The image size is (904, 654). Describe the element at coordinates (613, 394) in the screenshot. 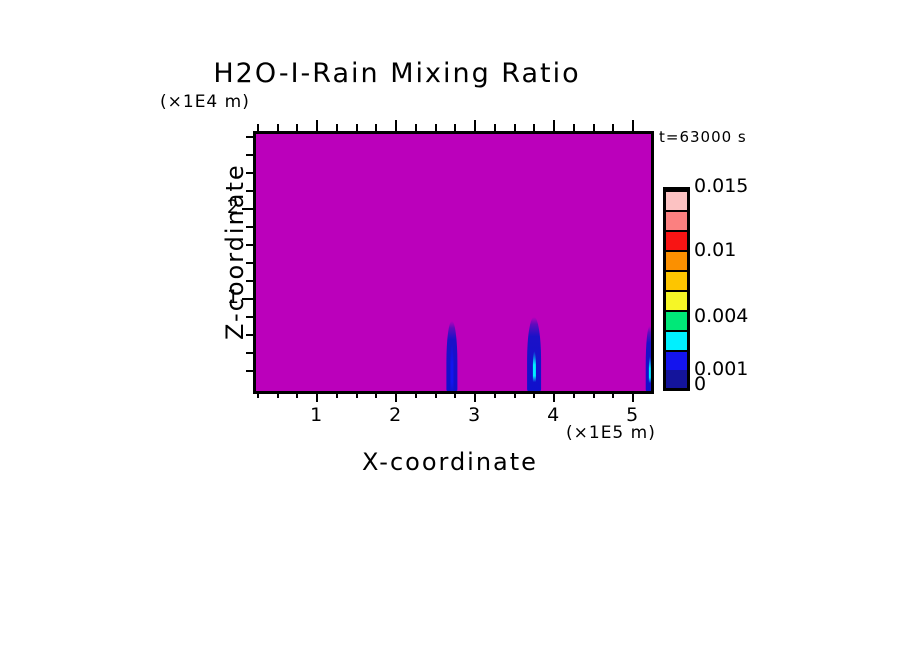

I see `x-tick-4.75` at that location.